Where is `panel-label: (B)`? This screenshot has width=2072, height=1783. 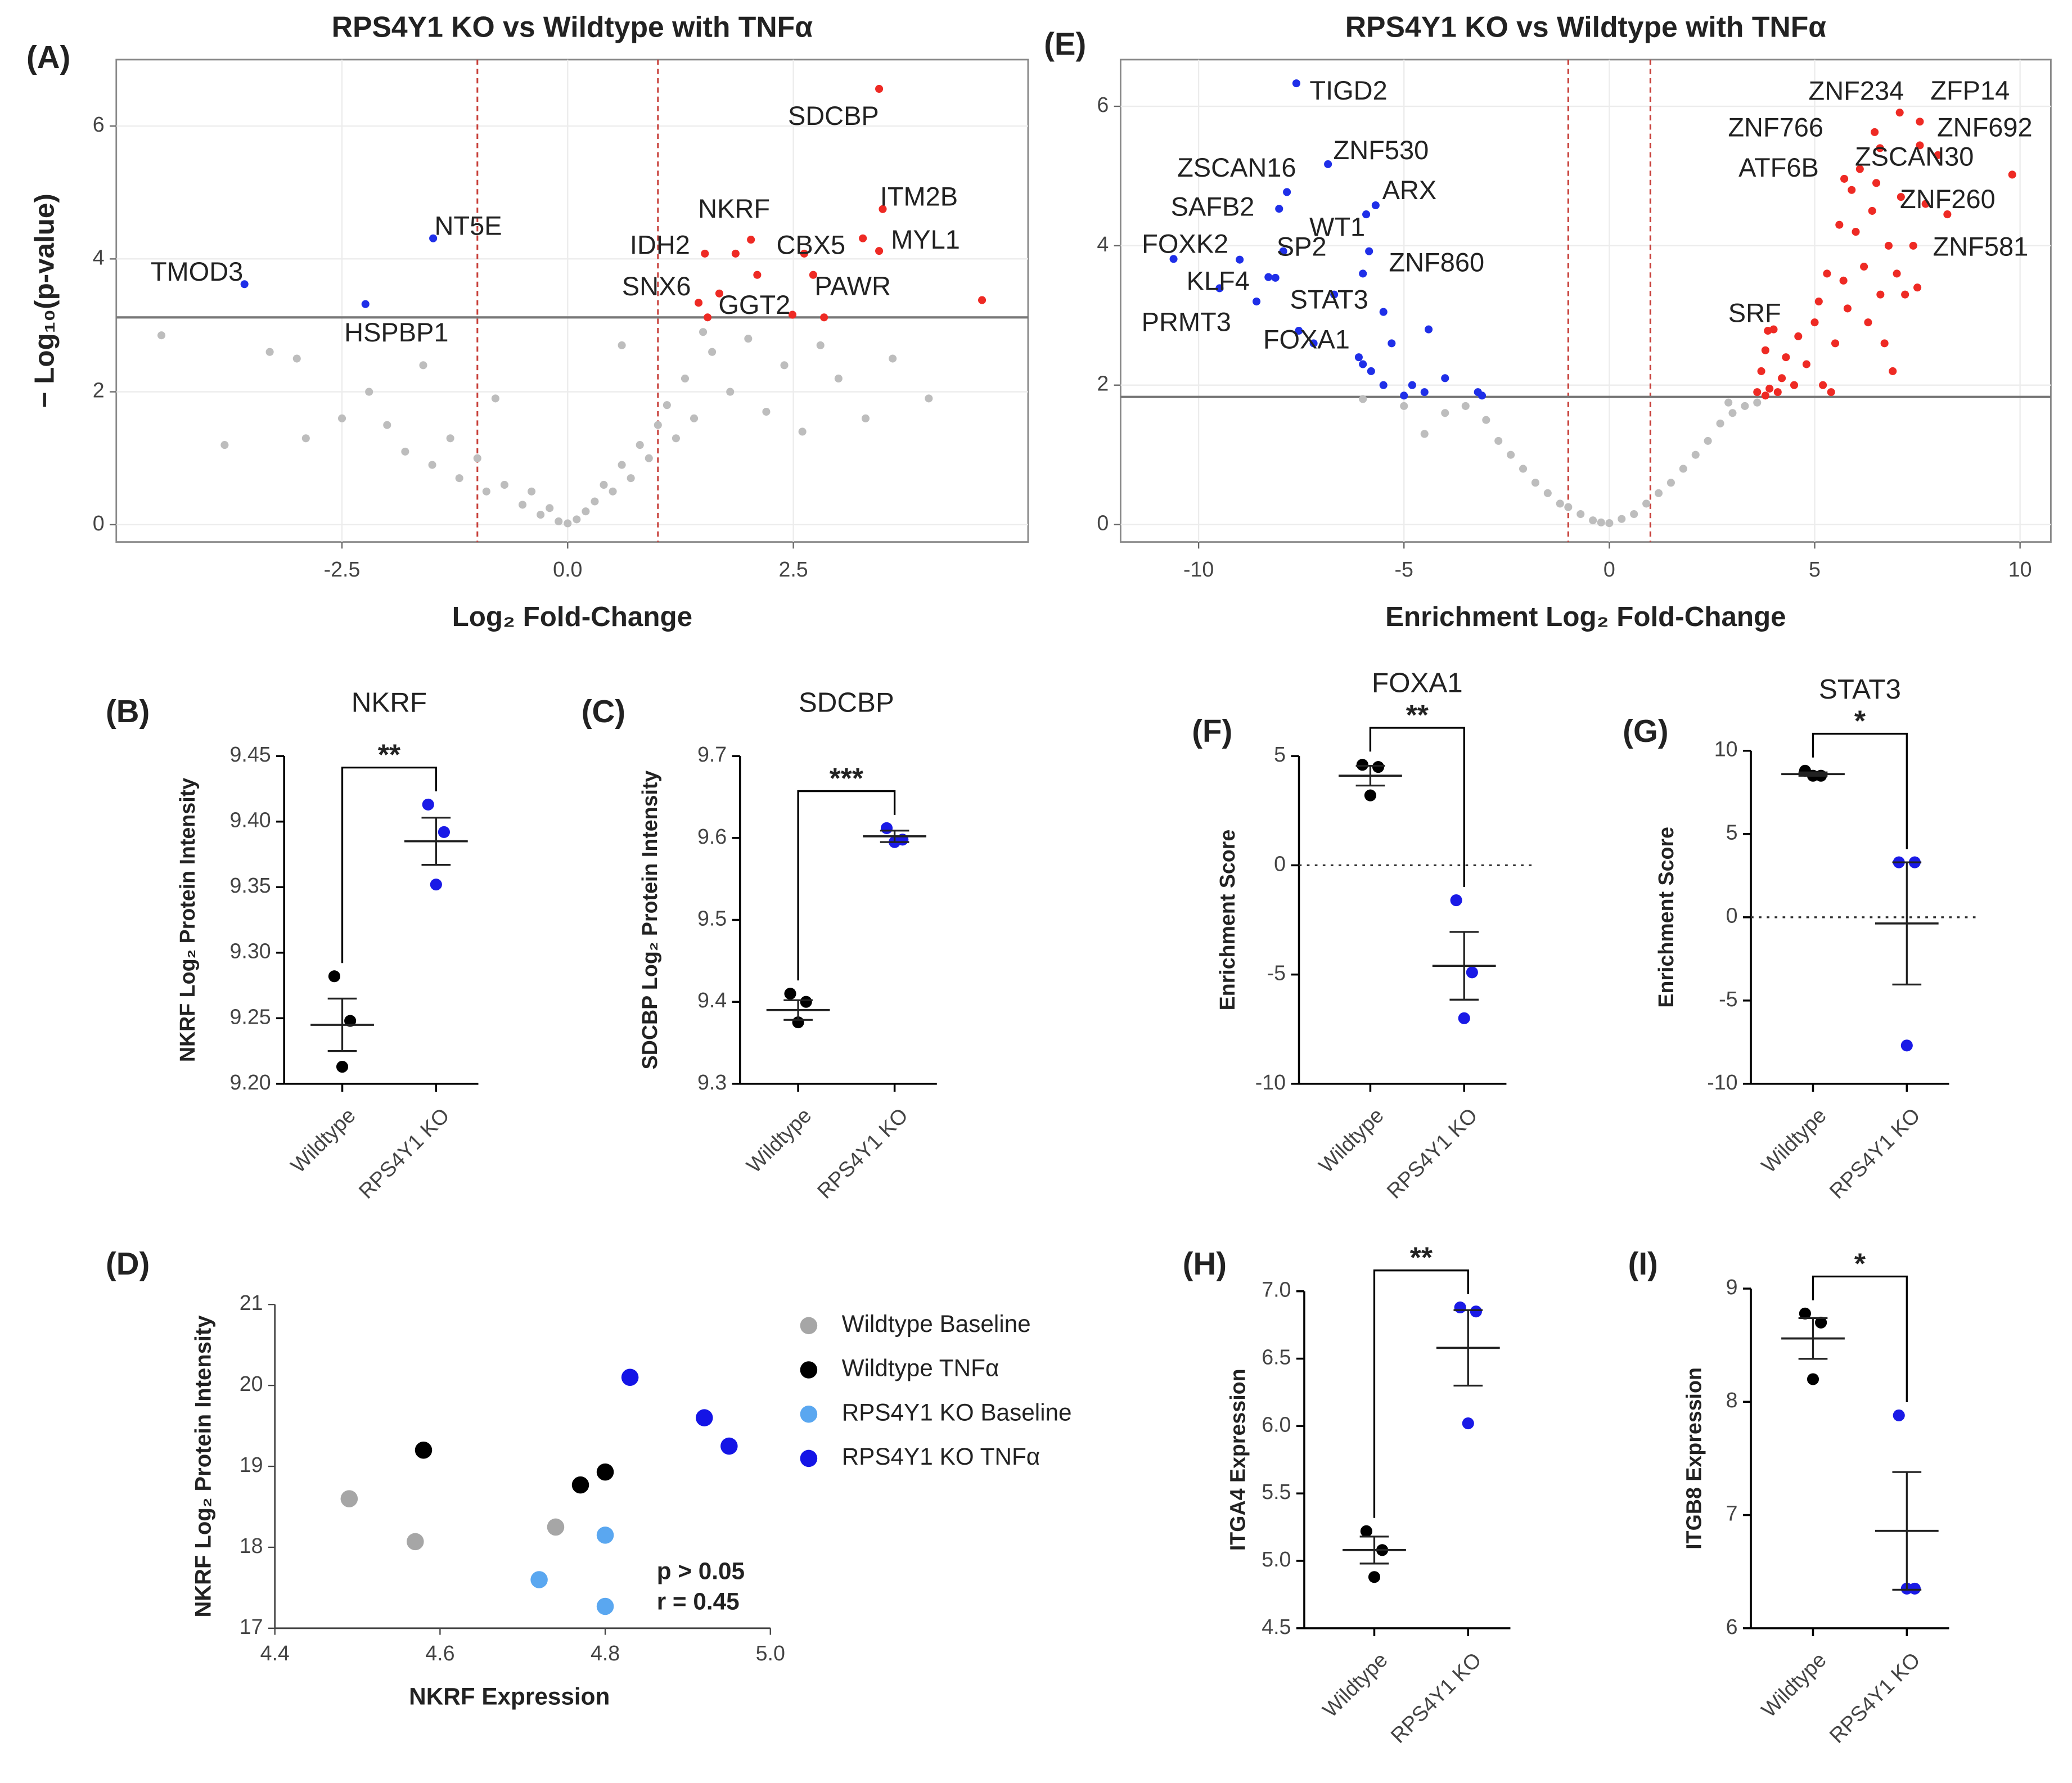 panel-label: (B) is located at coordinates (128, 711).